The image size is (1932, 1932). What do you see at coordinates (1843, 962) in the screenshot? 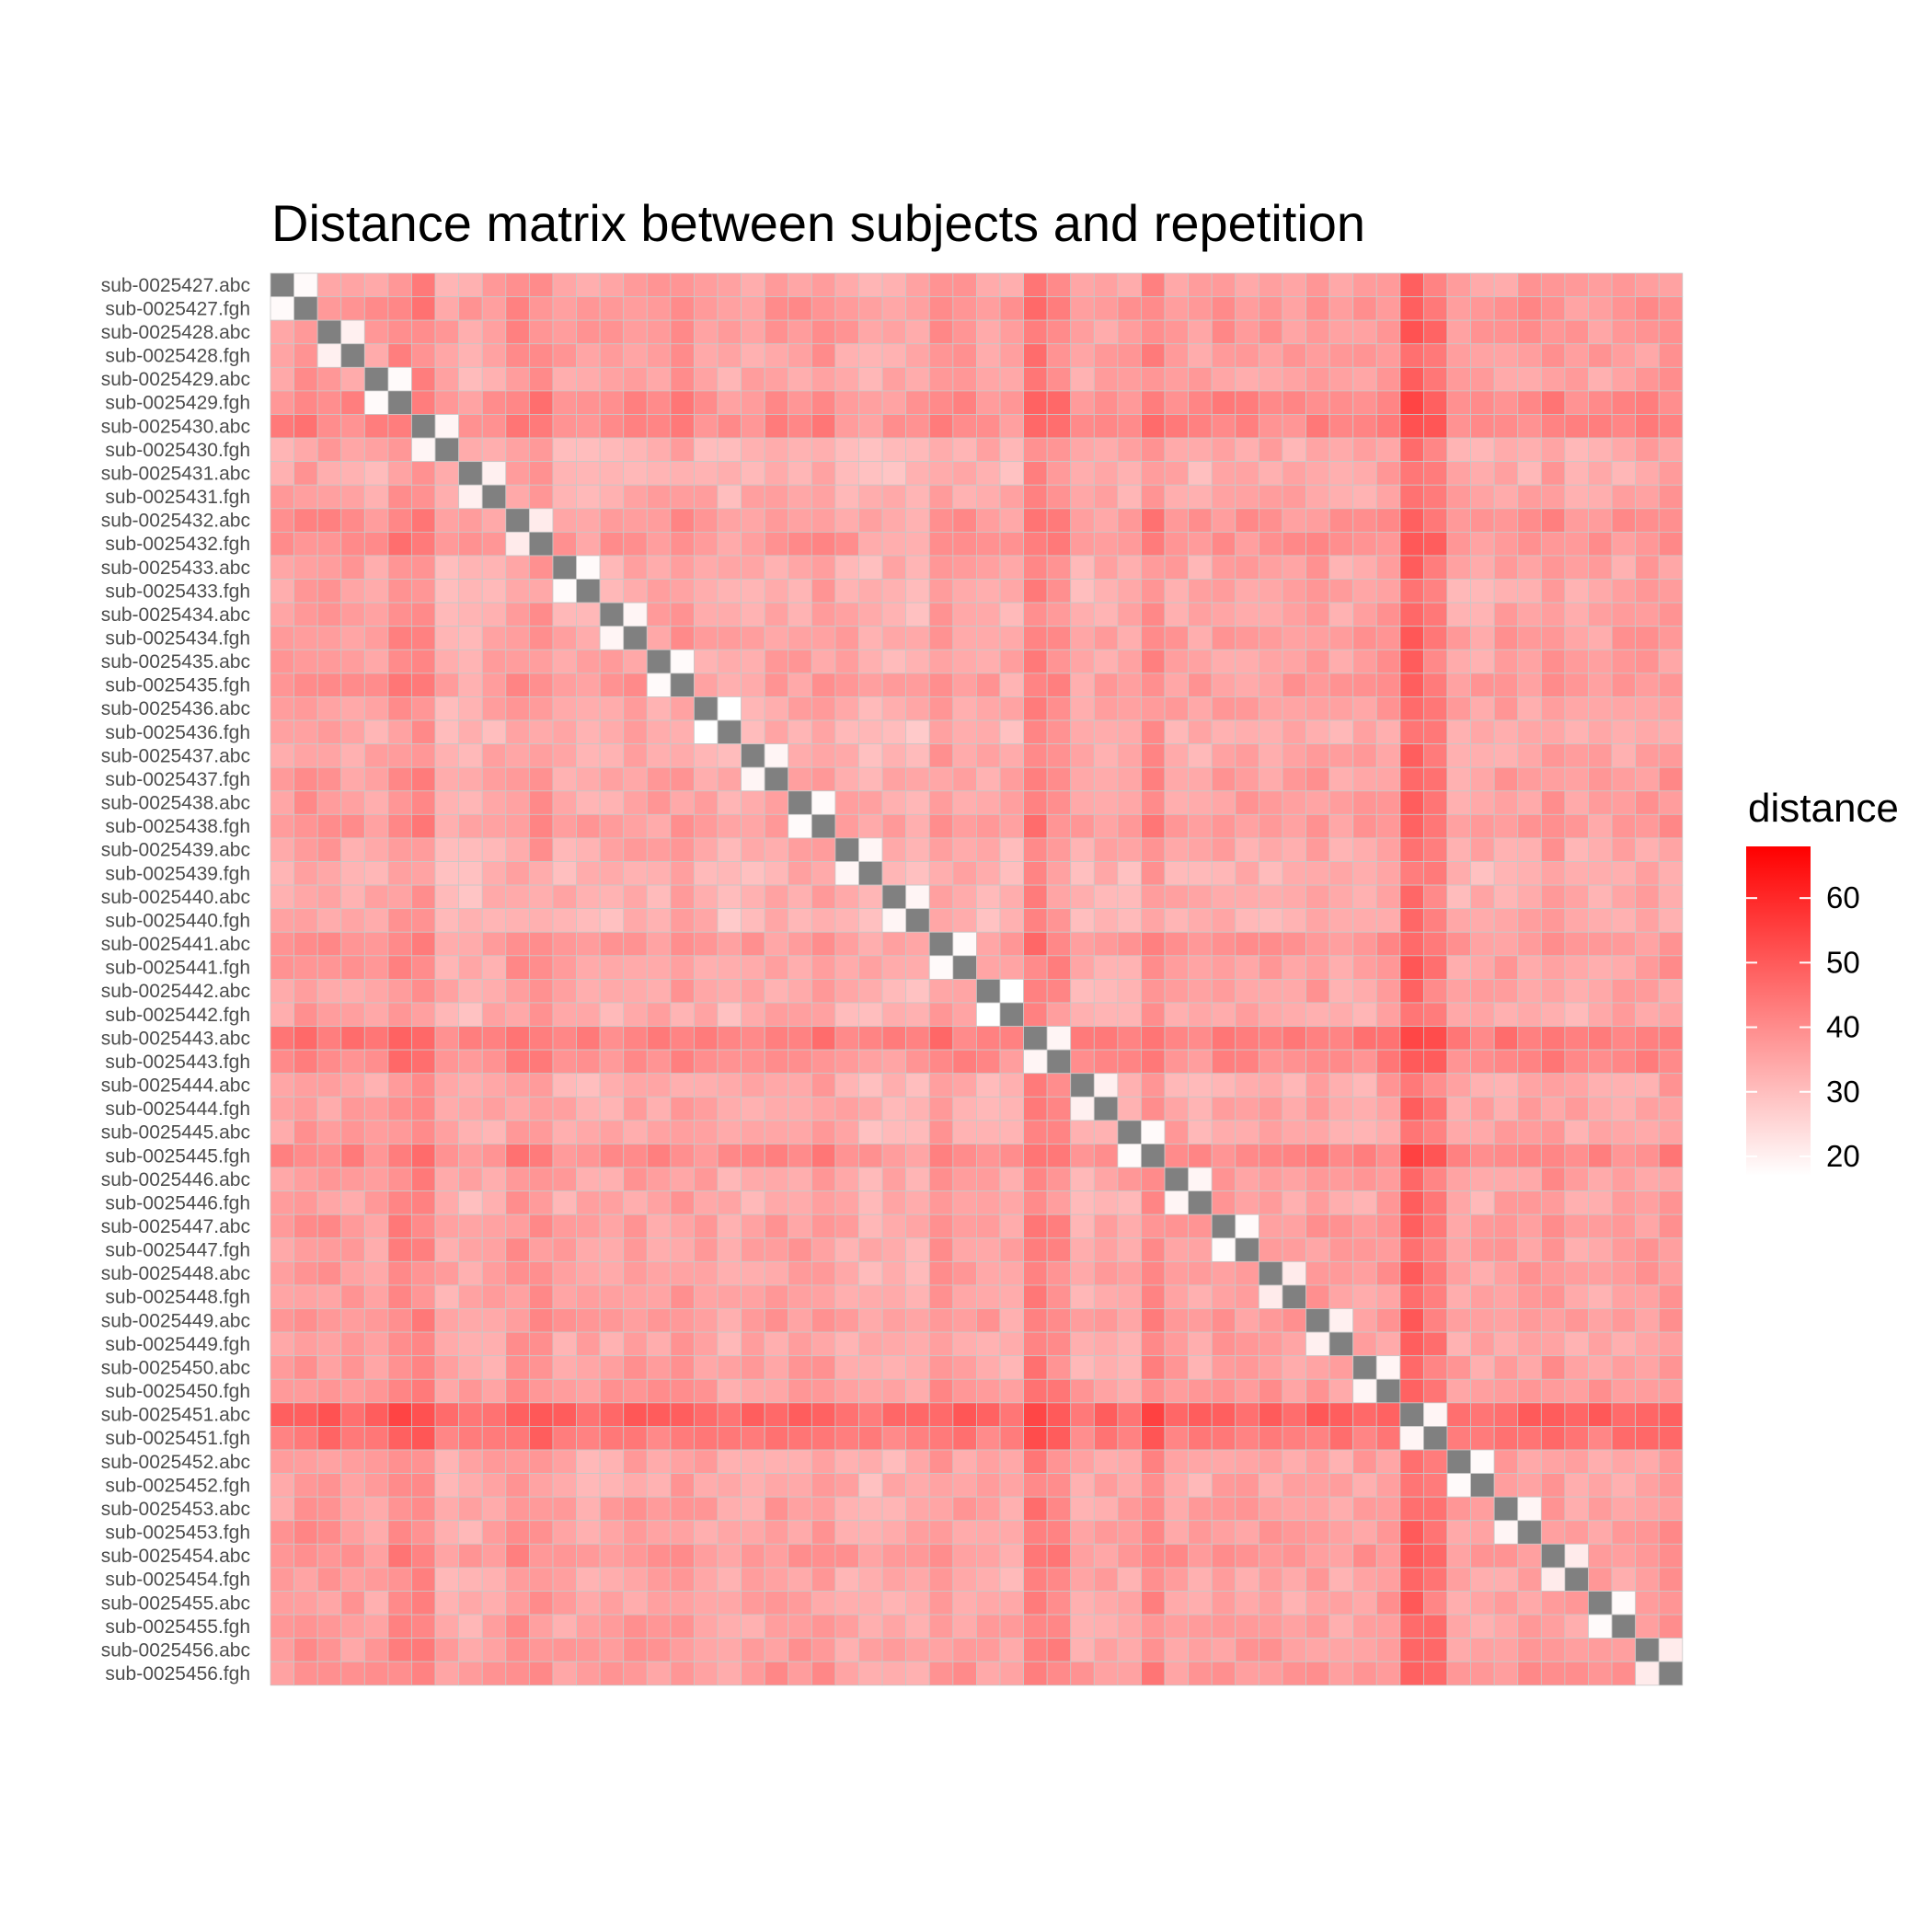
I see `legend-tick-label: 50` at bounding box center [1843, 962].